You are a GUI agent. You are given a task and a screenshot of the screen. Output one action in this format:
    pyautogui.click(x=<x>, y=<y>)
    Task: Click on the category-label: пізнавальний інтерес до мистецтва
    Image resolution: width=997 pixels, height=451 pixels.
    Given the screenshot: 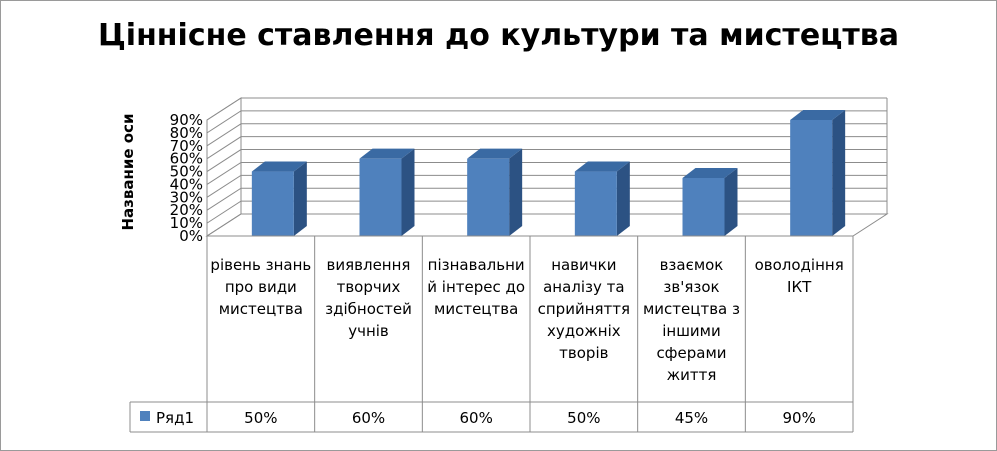 What is the action you would take?
    pyautogui.click(x=476, y=287)
    